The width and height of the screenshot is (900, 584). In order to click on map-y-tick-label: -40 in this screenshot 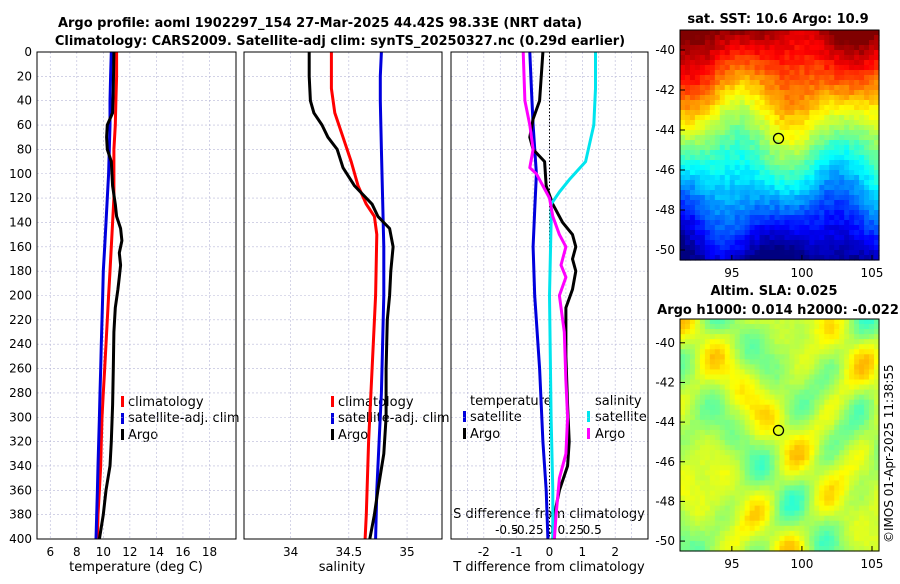, I will do `click(665, 50)`.